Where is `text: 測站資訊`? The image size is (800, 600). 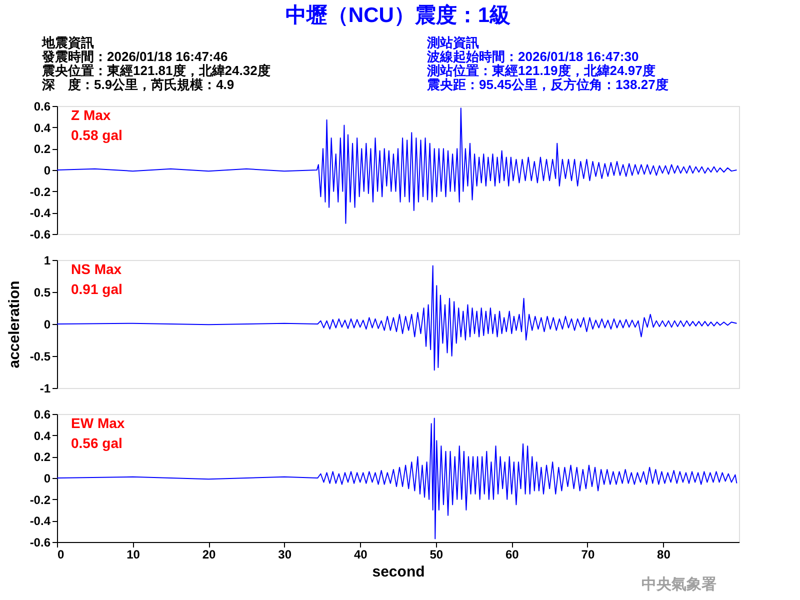 text: 測站資訊 is located at coordinates (452, 42).